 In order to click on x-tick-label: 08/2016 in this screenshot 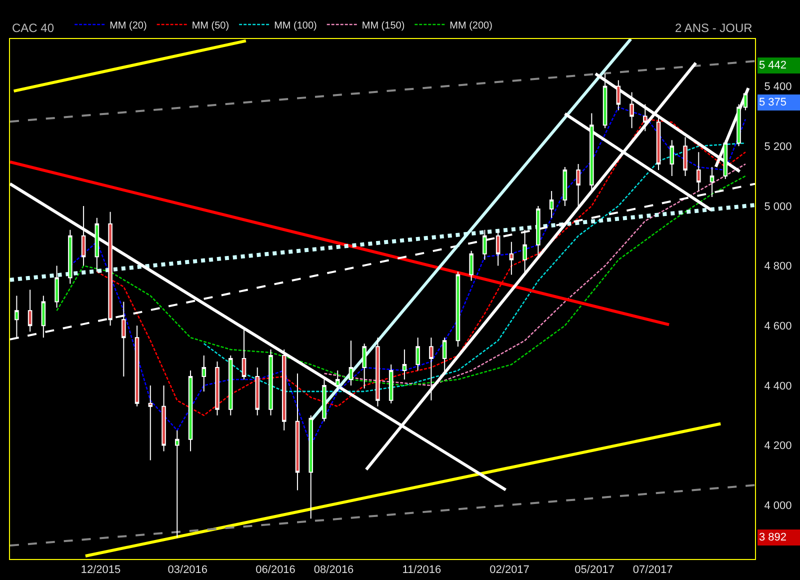, I will do `click(334, 570)`.